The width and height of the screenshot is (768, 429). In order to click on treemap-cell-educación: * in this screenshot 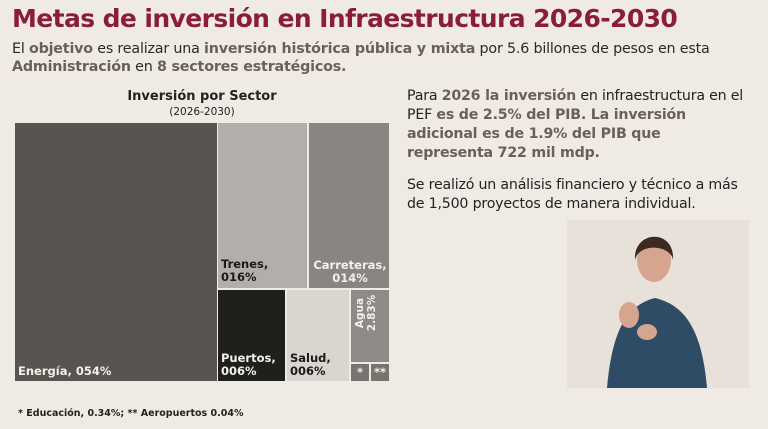, I will do `click(360, 372)`.